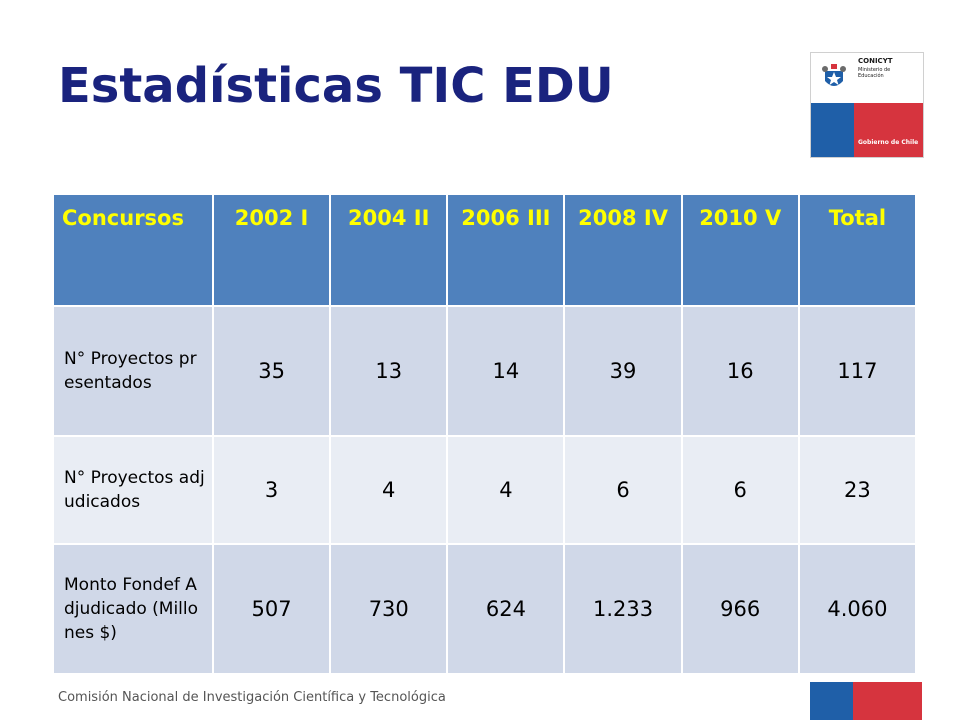 This screenshot has width=960, height=720. Describe the element at coordinates (271, 490) in the screenshot. I see `table-cell: 3` at that location.